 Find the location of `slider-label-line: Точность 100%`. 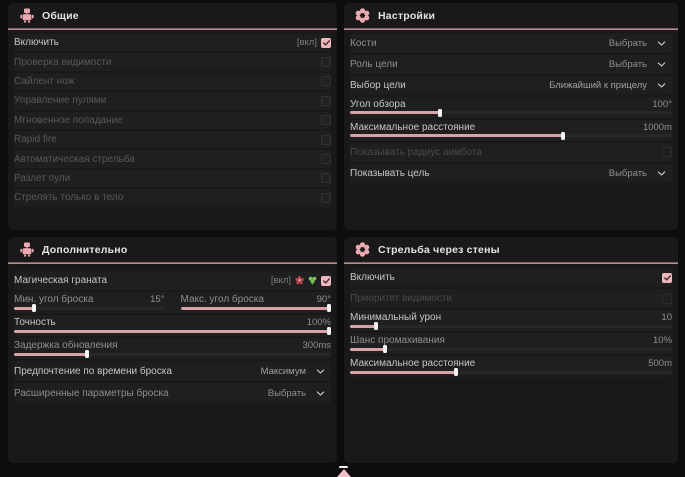

slider-label-line: Точность 100% is located at coordinates (172, 322).